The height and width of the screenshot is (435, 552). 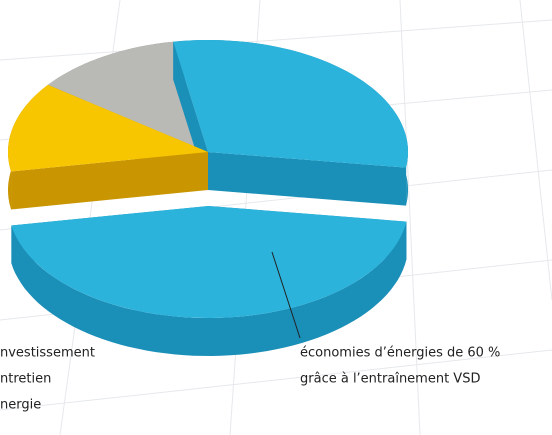 What do you see at coordinates (307, 179) in the screenshot?
I see `pie-slice-face` at bounding box center [307, 179].